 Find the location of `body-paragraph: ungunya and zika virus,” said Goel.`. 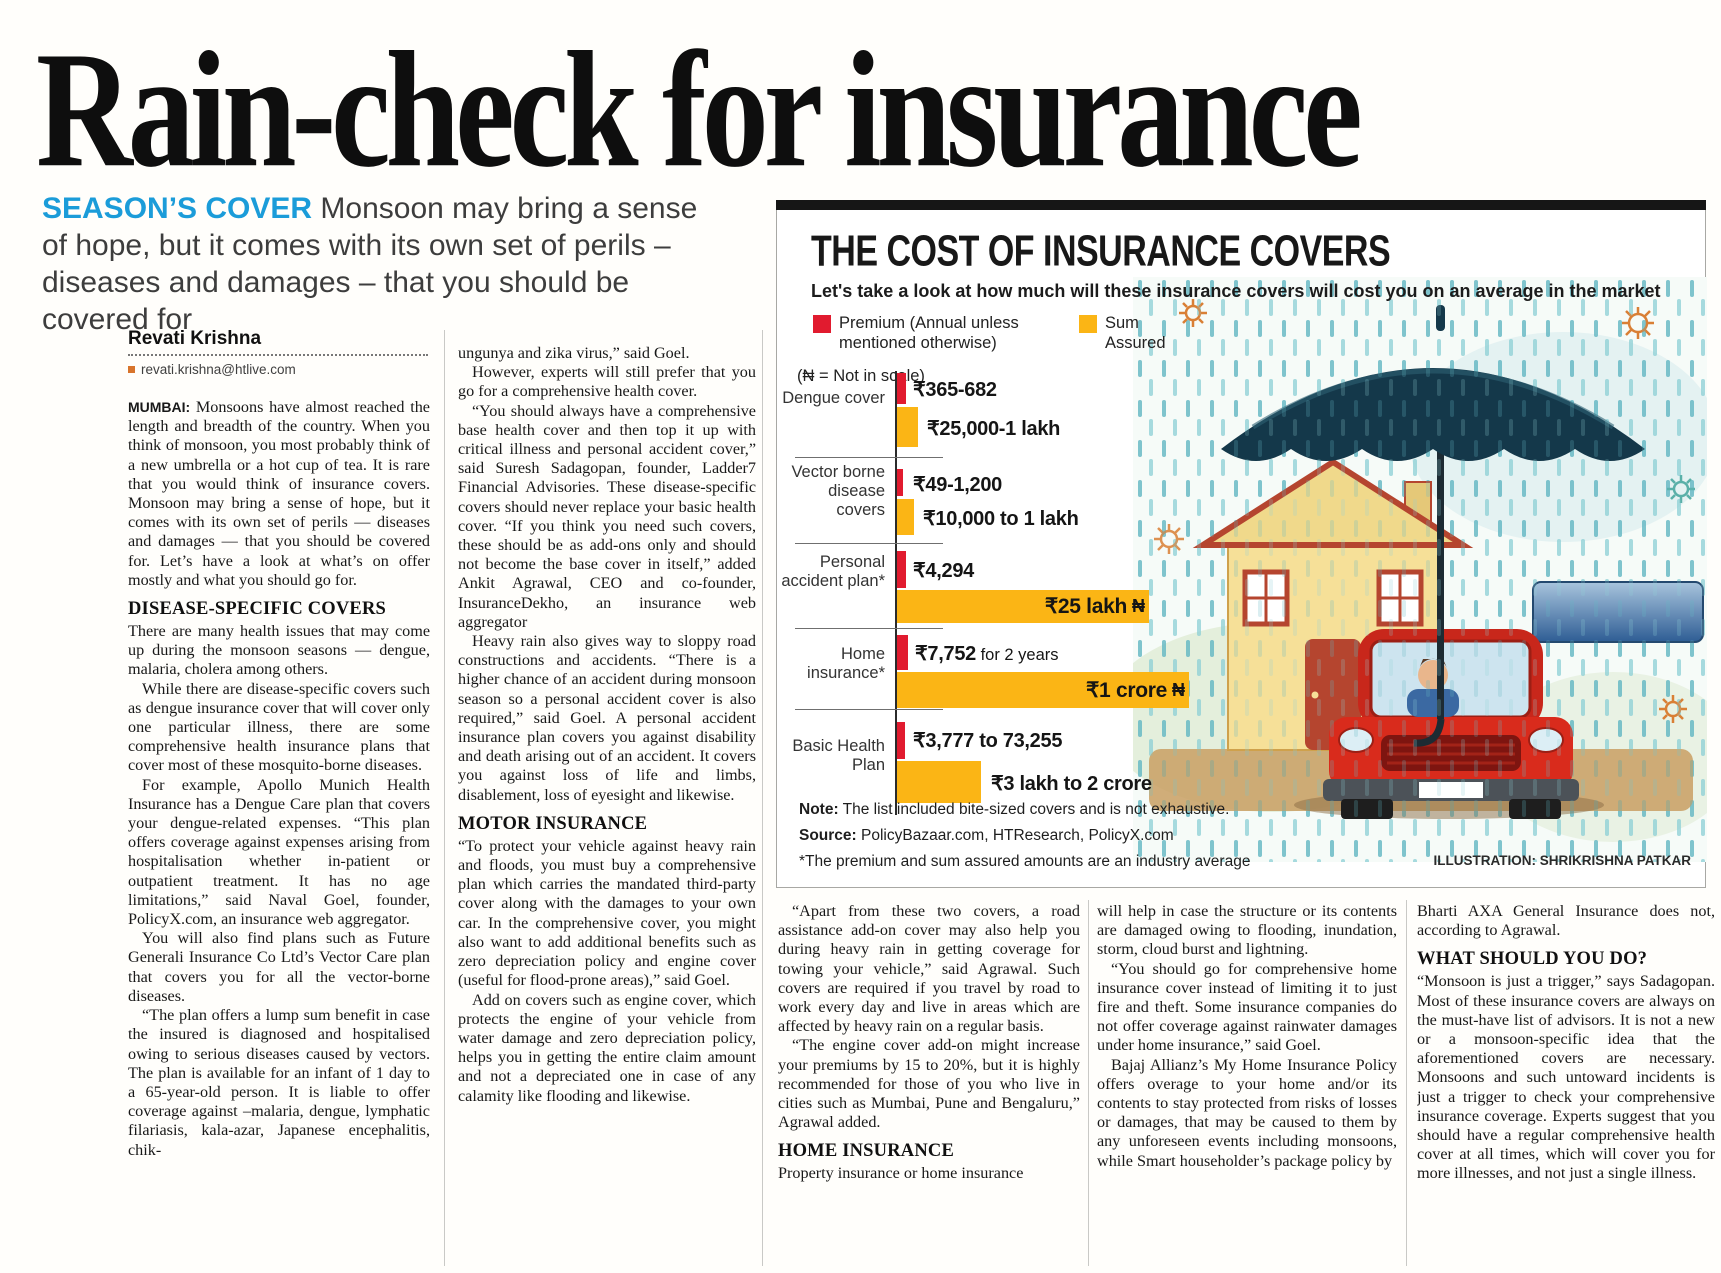

body-paragraph: ungunya and zika virus,” said Goel. is located at coordinates (574, 353).